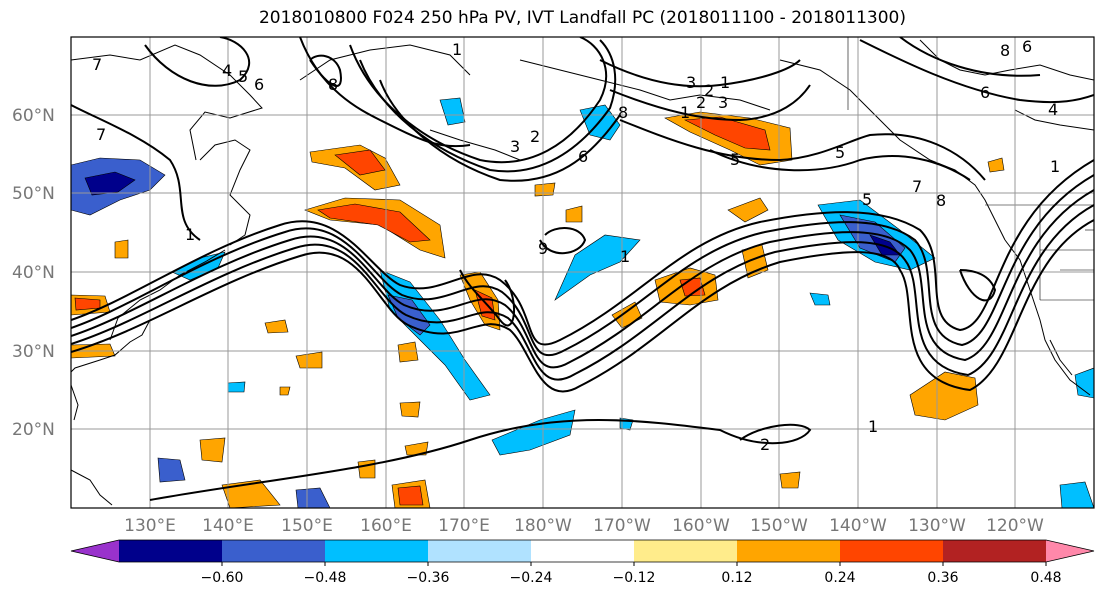  I want to click on colorbar-tick-label: 0.12, so click(736, 578).